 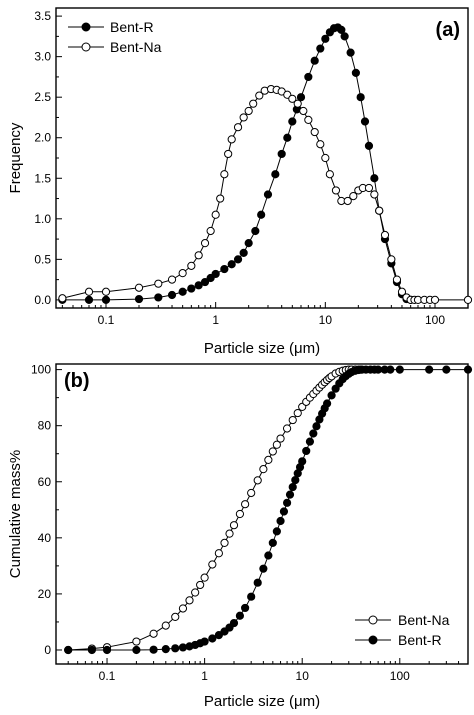 What do you see at coordinates (111, 27) in the screenshot?
I see `panel-a-legend-item-1: Bent-R` at bounding box center [111, 27].